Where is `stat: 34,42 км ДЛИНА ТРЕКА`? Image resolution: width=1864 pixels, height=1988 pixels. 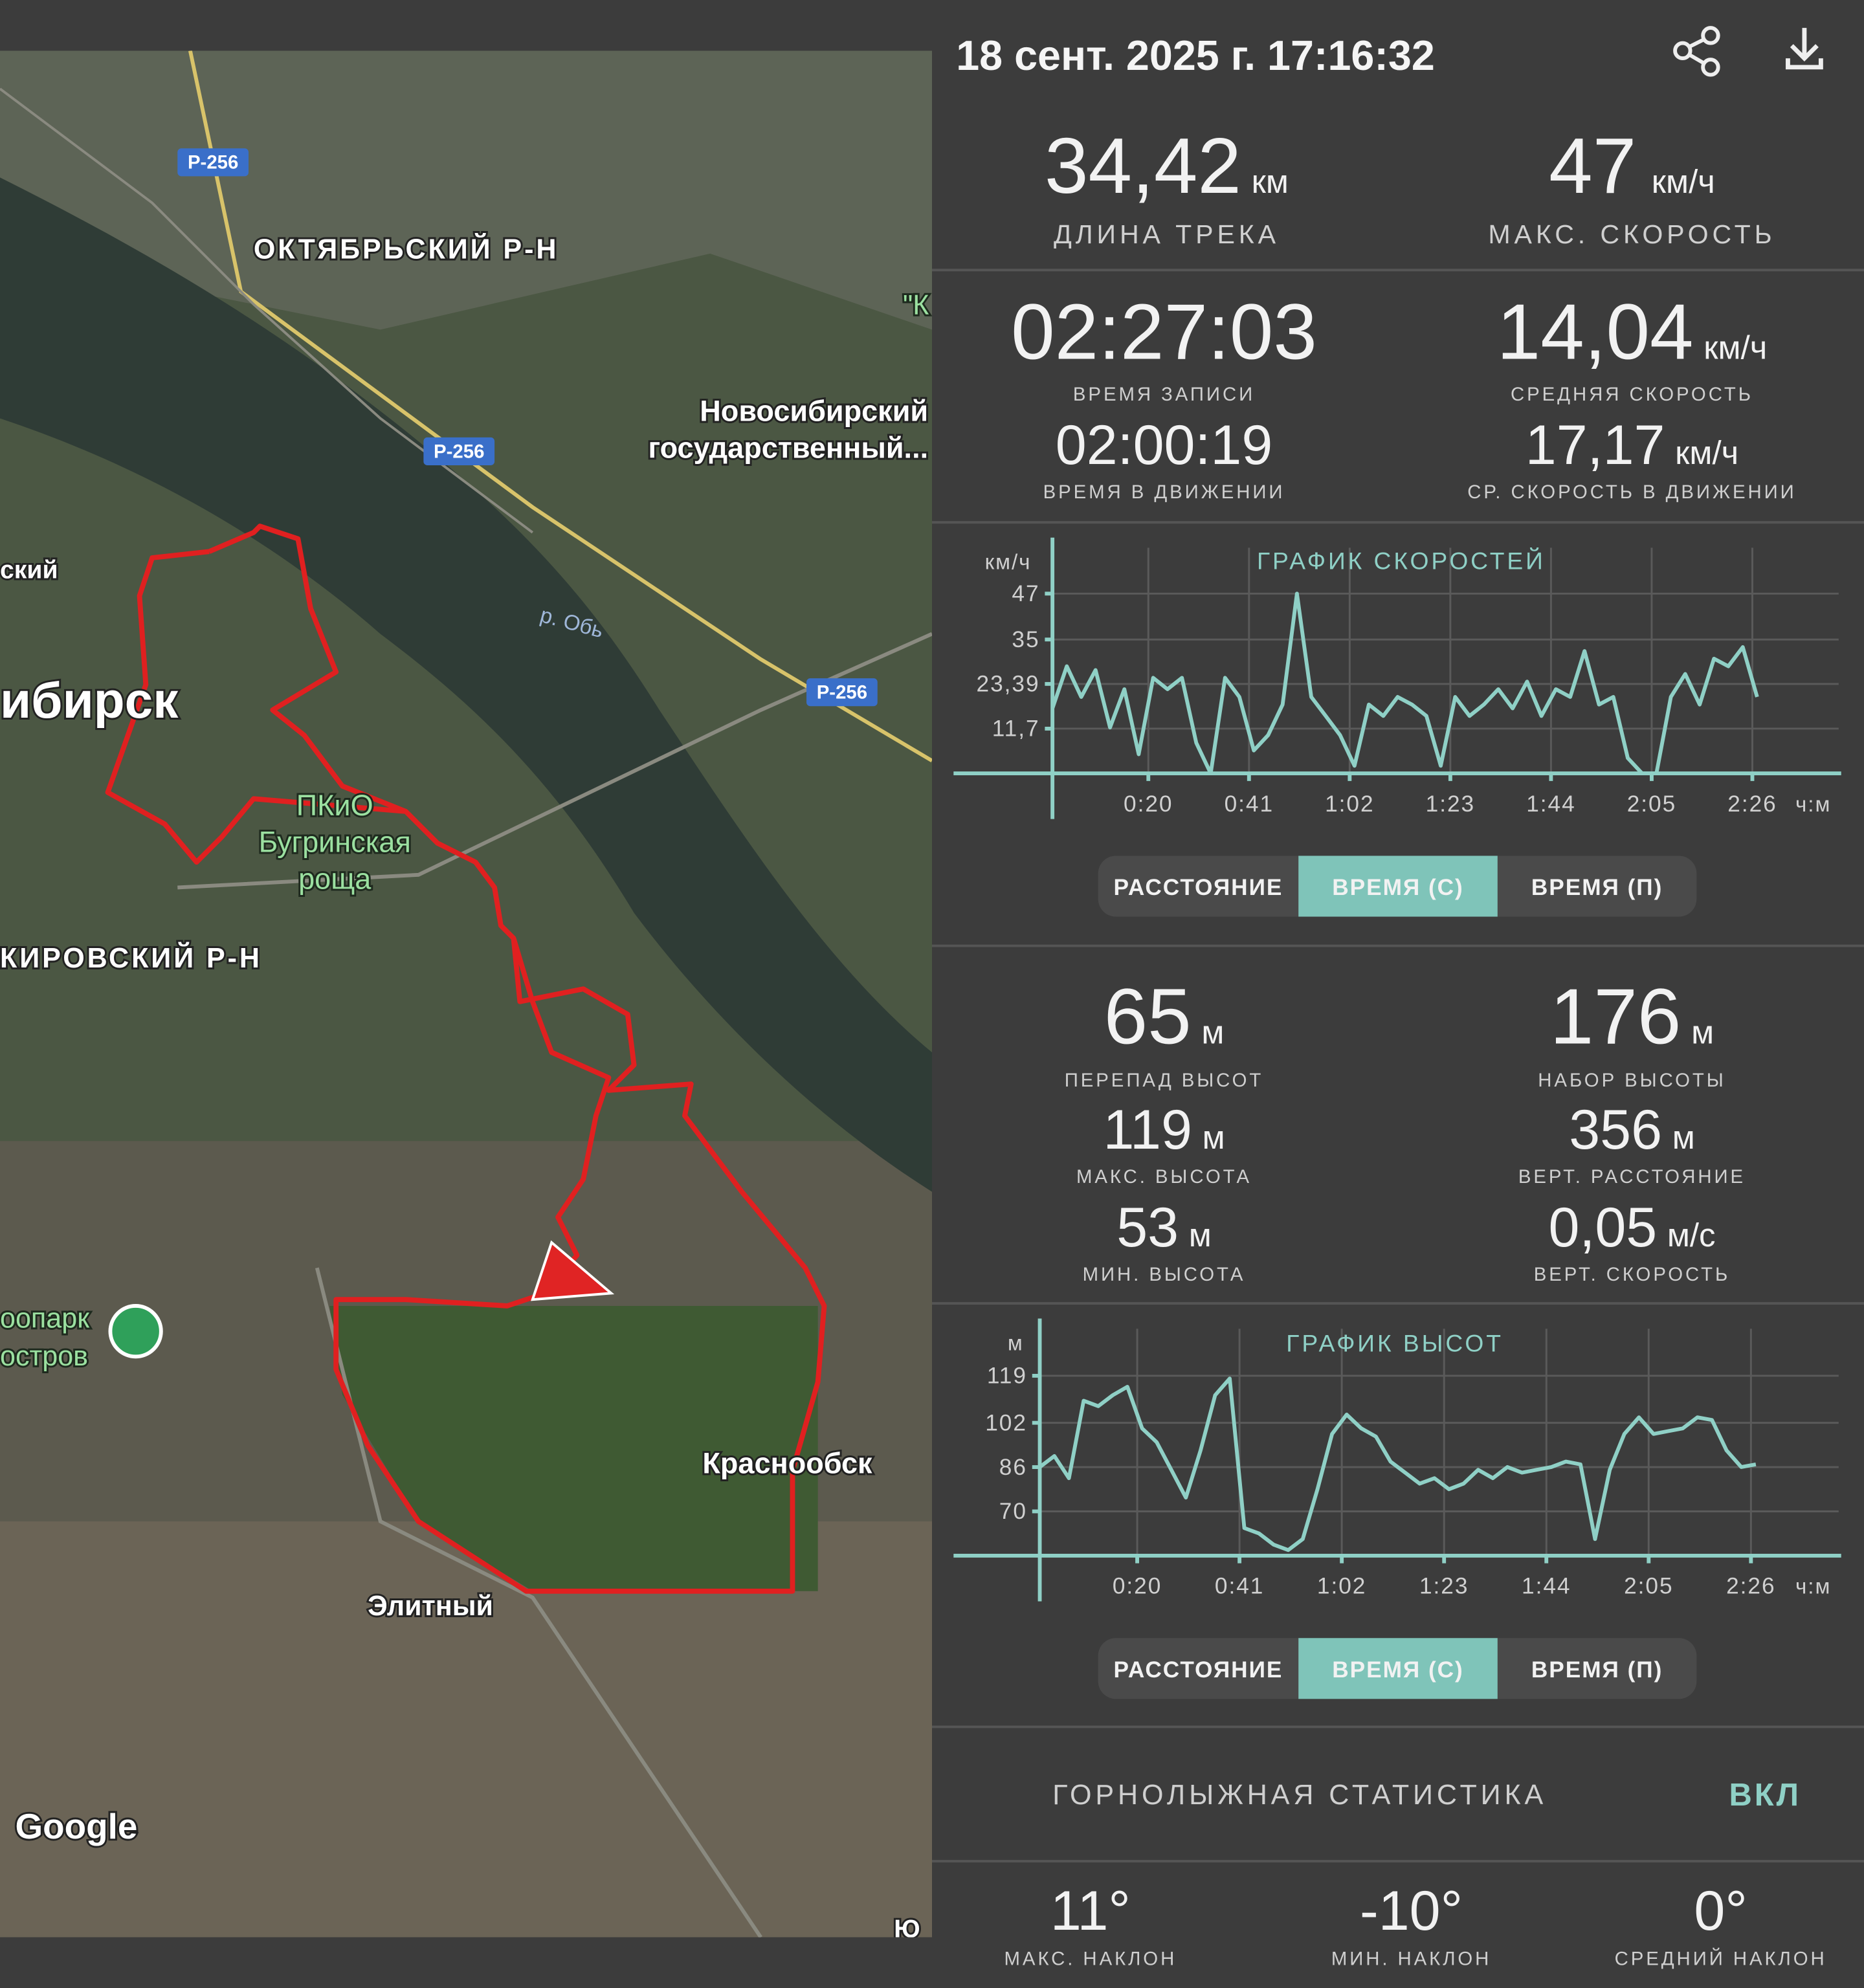
stat: 34,42 км ДЛИНА ТРЕКА is located at coordinates (1167, 185).